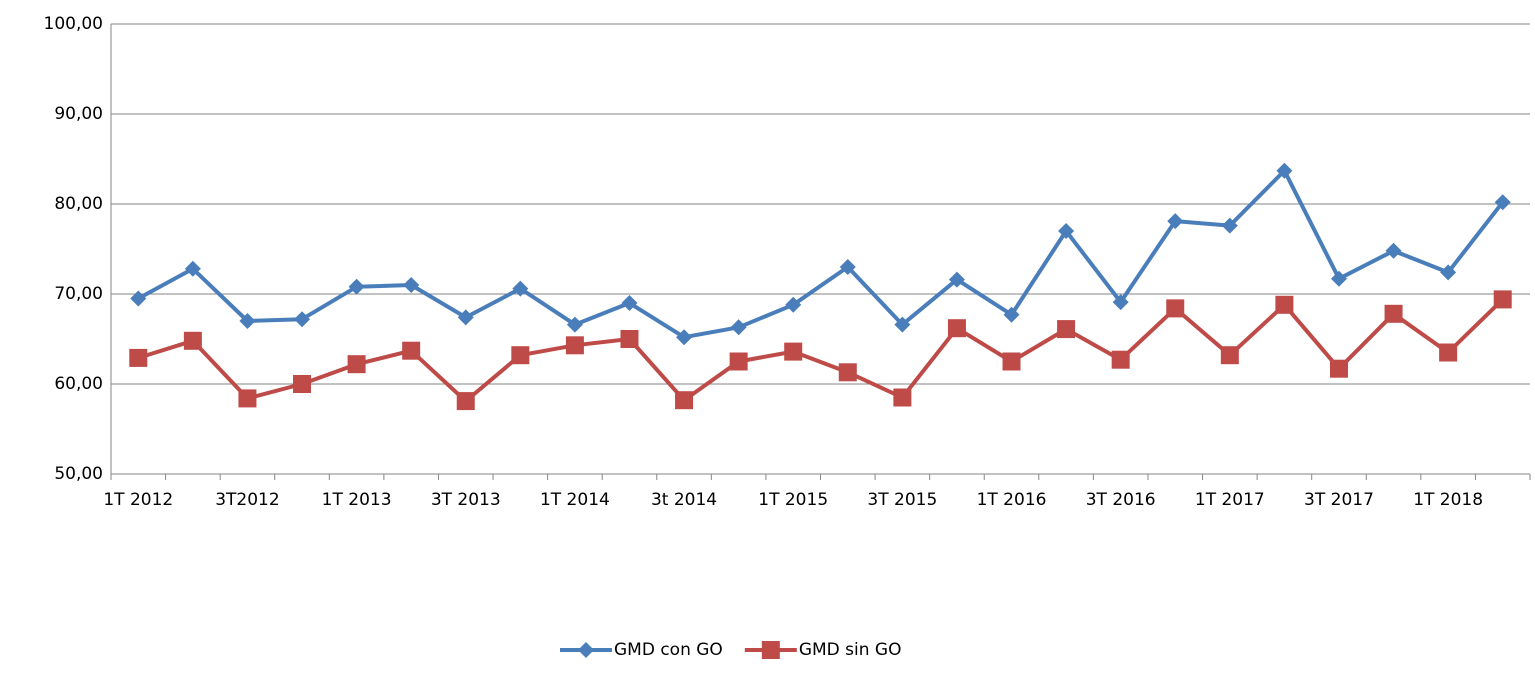  I want to click on y-tick-label: 80,00, so click(78, 204).